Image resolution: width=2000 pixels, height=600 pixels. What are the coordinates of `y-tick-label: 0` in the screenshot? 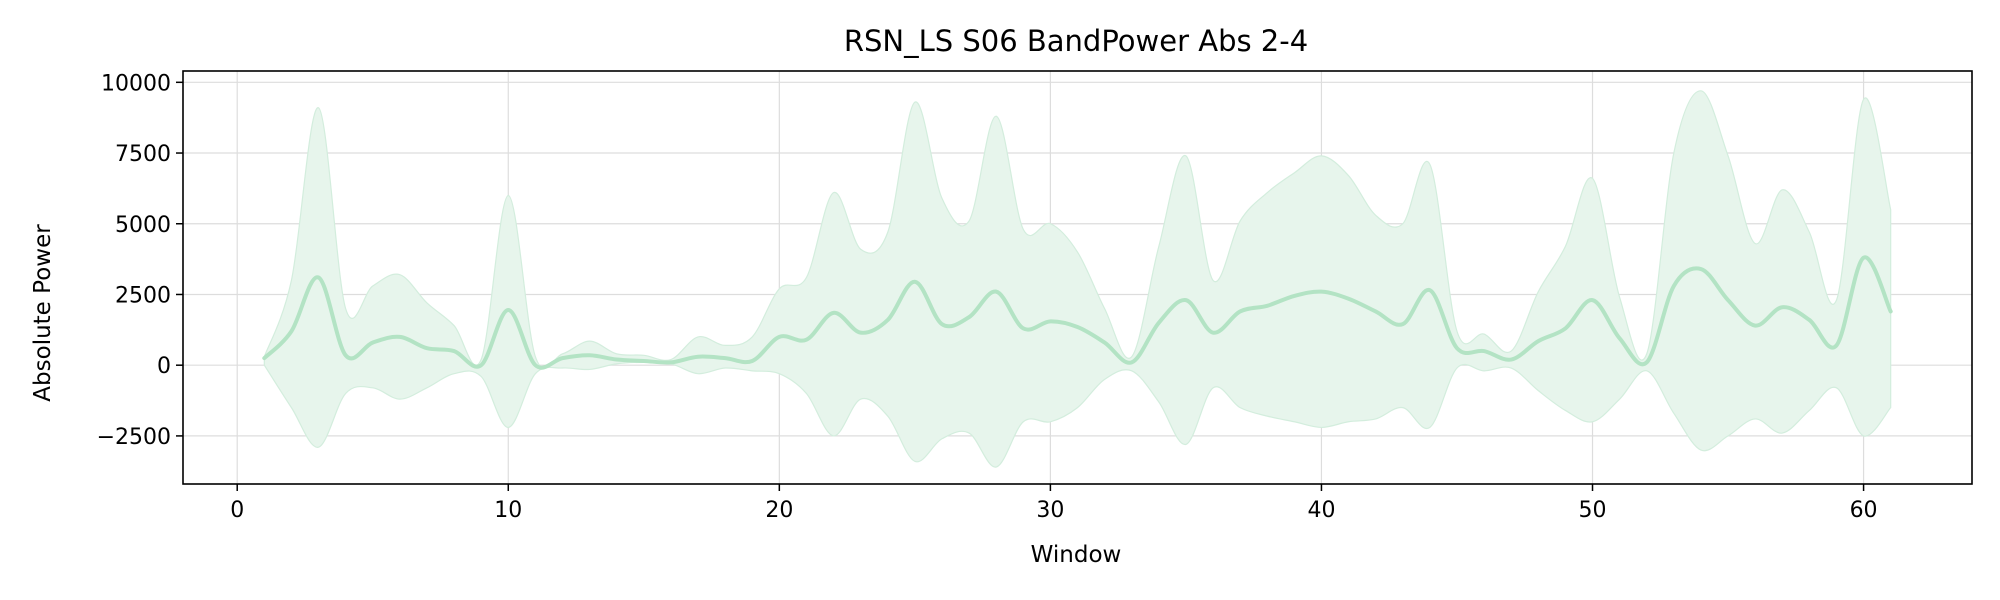 It's located at (164, 366).